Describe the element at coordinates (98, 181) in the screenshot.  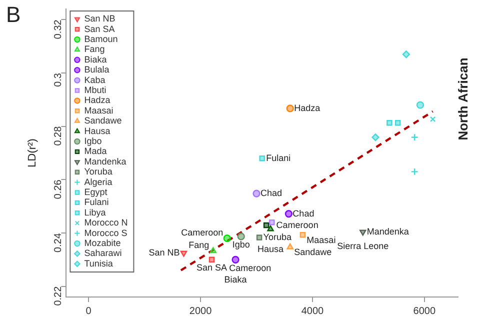
I see `legend-label: Algeria` at that location.